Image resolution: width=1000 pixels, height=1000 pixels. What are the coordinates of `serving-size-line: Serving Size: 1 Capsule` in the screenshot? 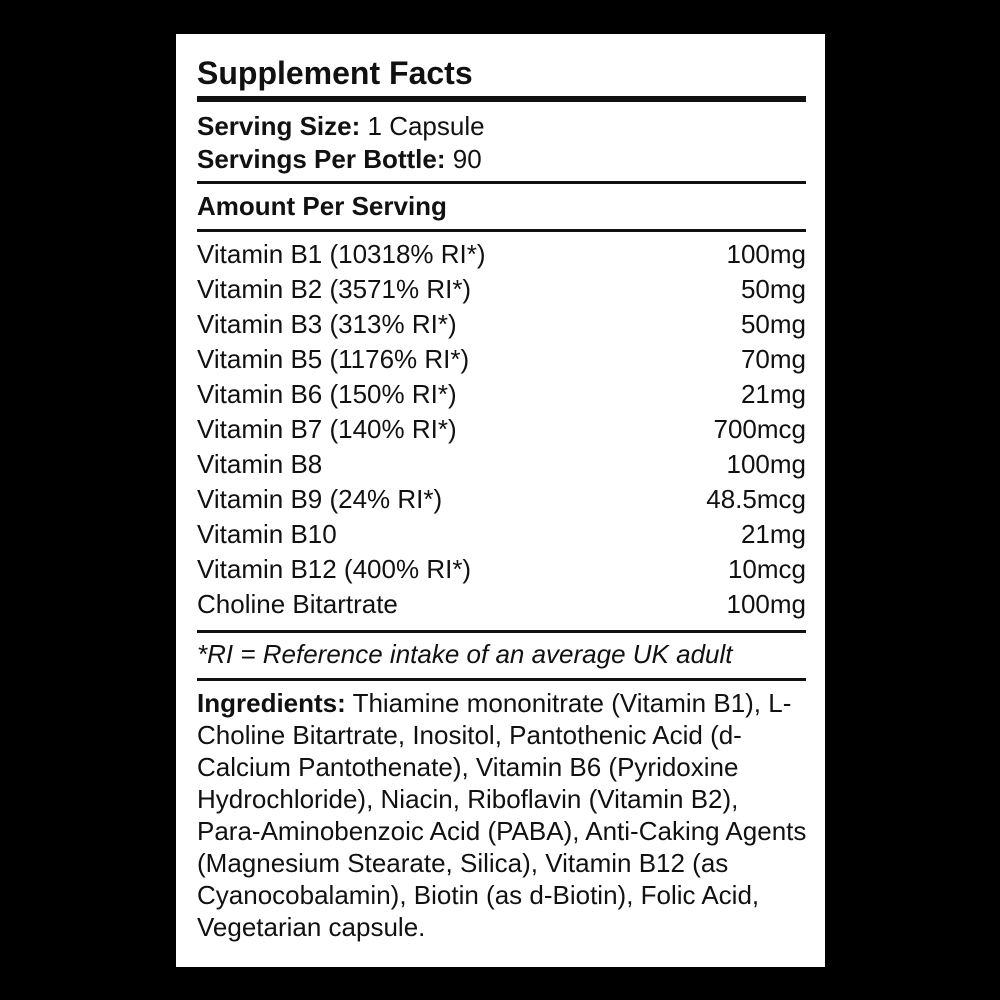 It's located at (341, 126).